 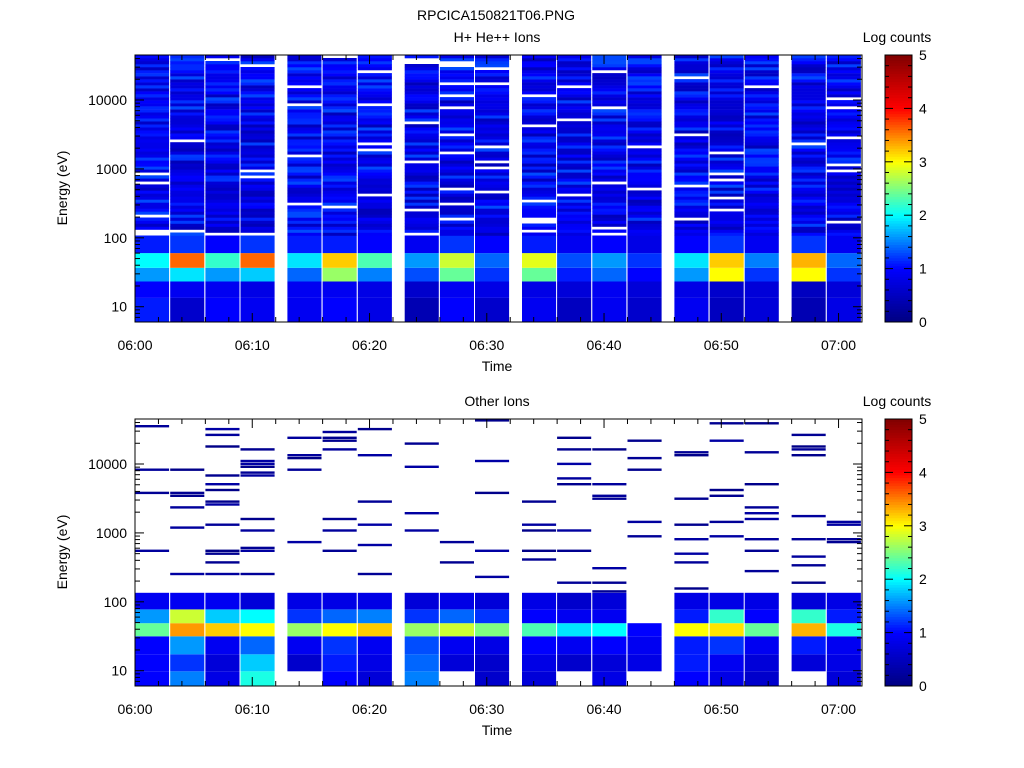 I want to click on y-tick-label: 100, so click(x=116, y=238).